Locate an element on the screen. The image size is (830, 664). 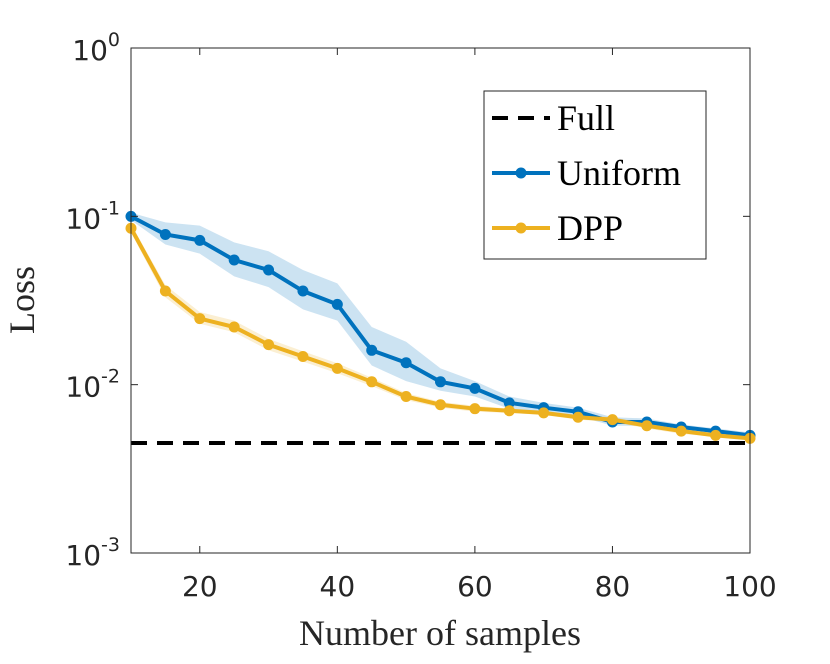
x-tick-label: 20 is located at coordinates (200, 586).